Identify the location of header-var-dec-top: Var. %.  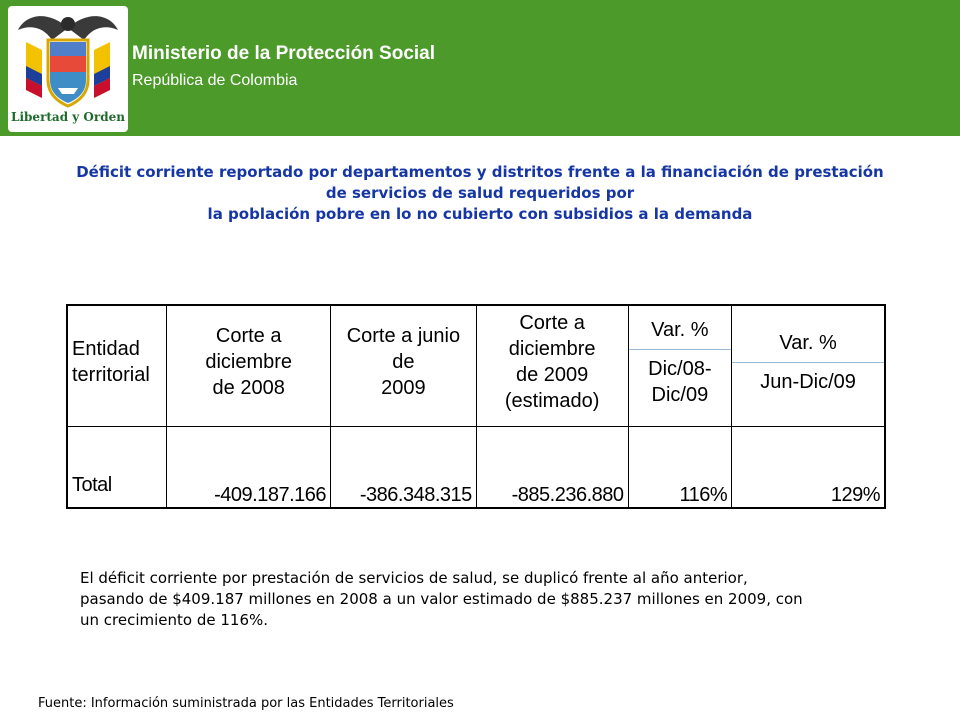
(680, 333).